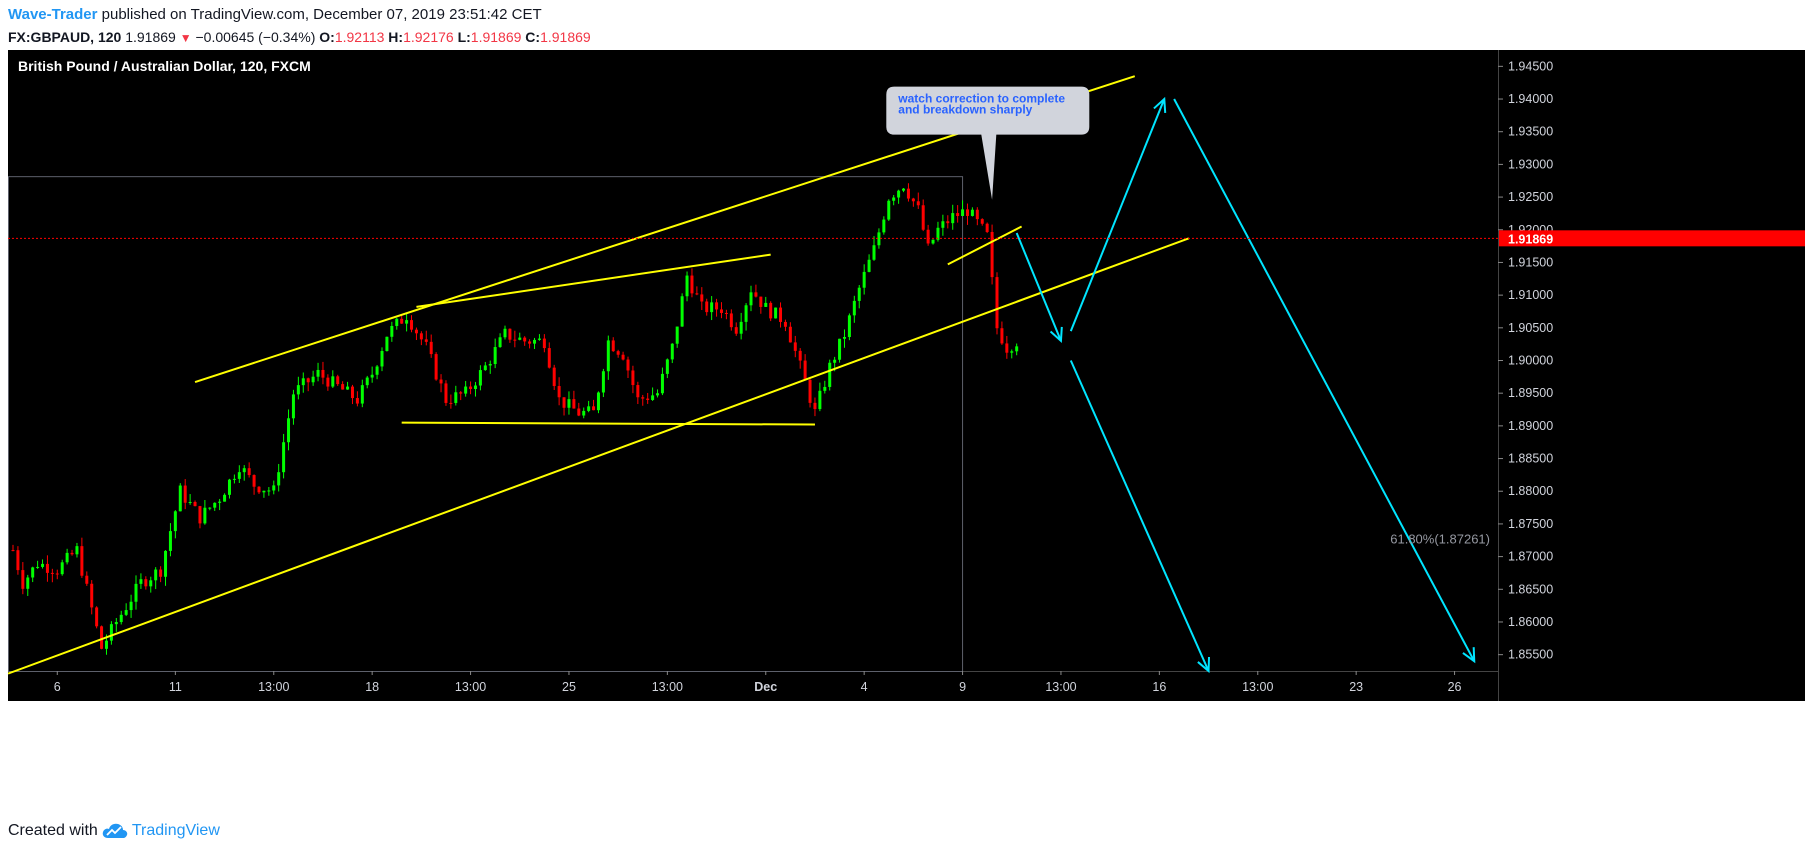  Describe the element at coordinates (1530, 361) in the screenshot. I see `y-tick-label: 1.90000` at that location.